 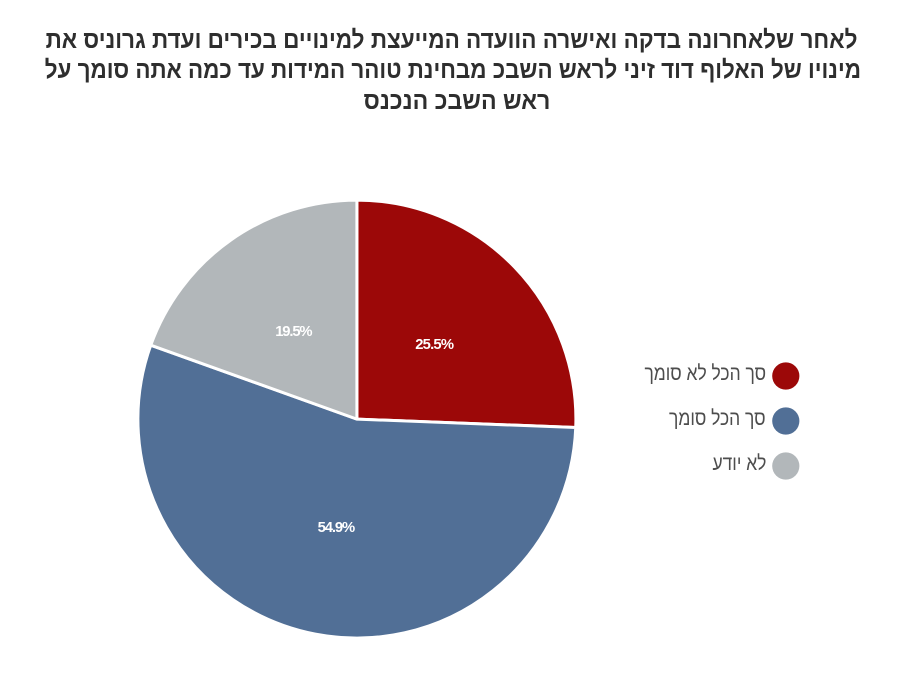 What do you see at coordinates (434, 345) in the screenshot?
I see `svg-text: 25.5%` at bounding box center [434, 345].